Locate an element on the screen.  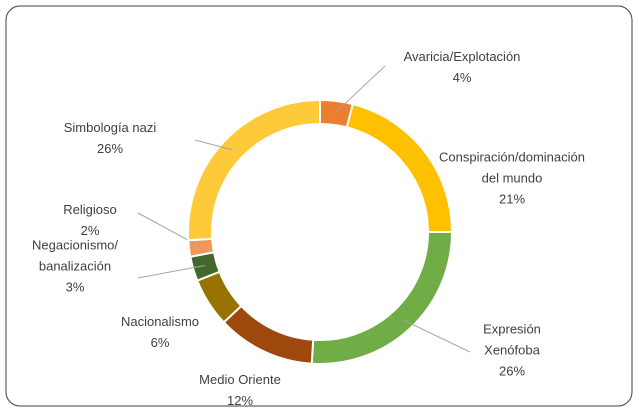
slice-label: Religioso 2% is located at coordinates (90, 220).